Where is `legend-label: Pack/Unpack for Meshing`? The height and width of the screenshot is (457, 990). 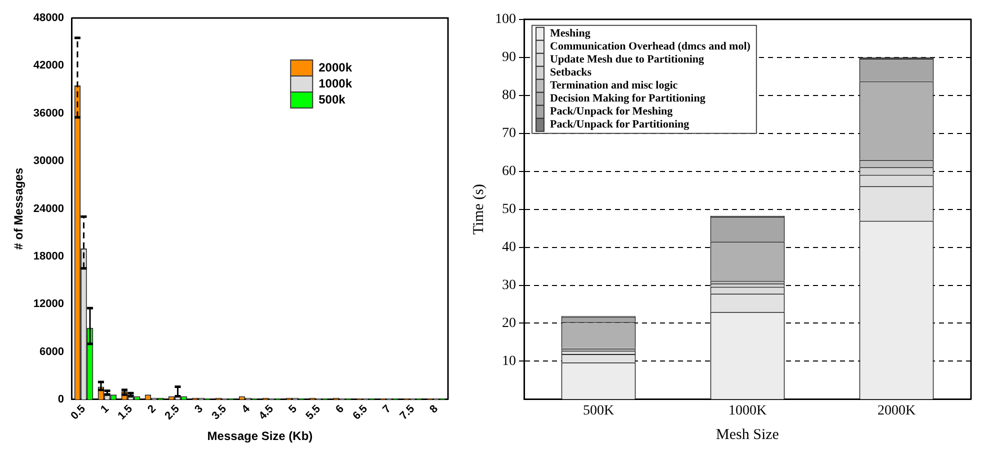 legend-label: Pack/Unpack for Meshing is located at coordinates (612, 112).